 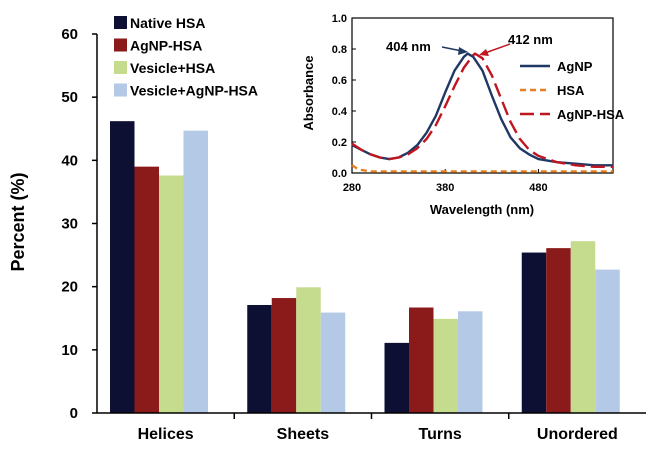 What do you see at coordinates (352, 188) in the screenshot?
I see `inset-x-tick-label: 280` at bounding box center [352, 188].